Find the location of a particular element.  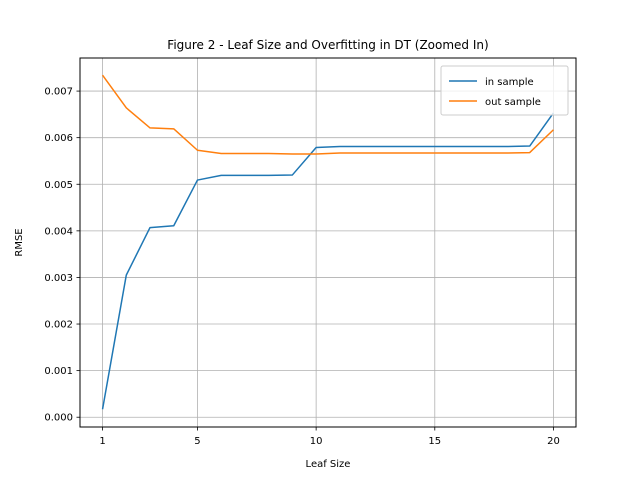

x-axis-label: Leaf Size is located at coordinates (328, 464).